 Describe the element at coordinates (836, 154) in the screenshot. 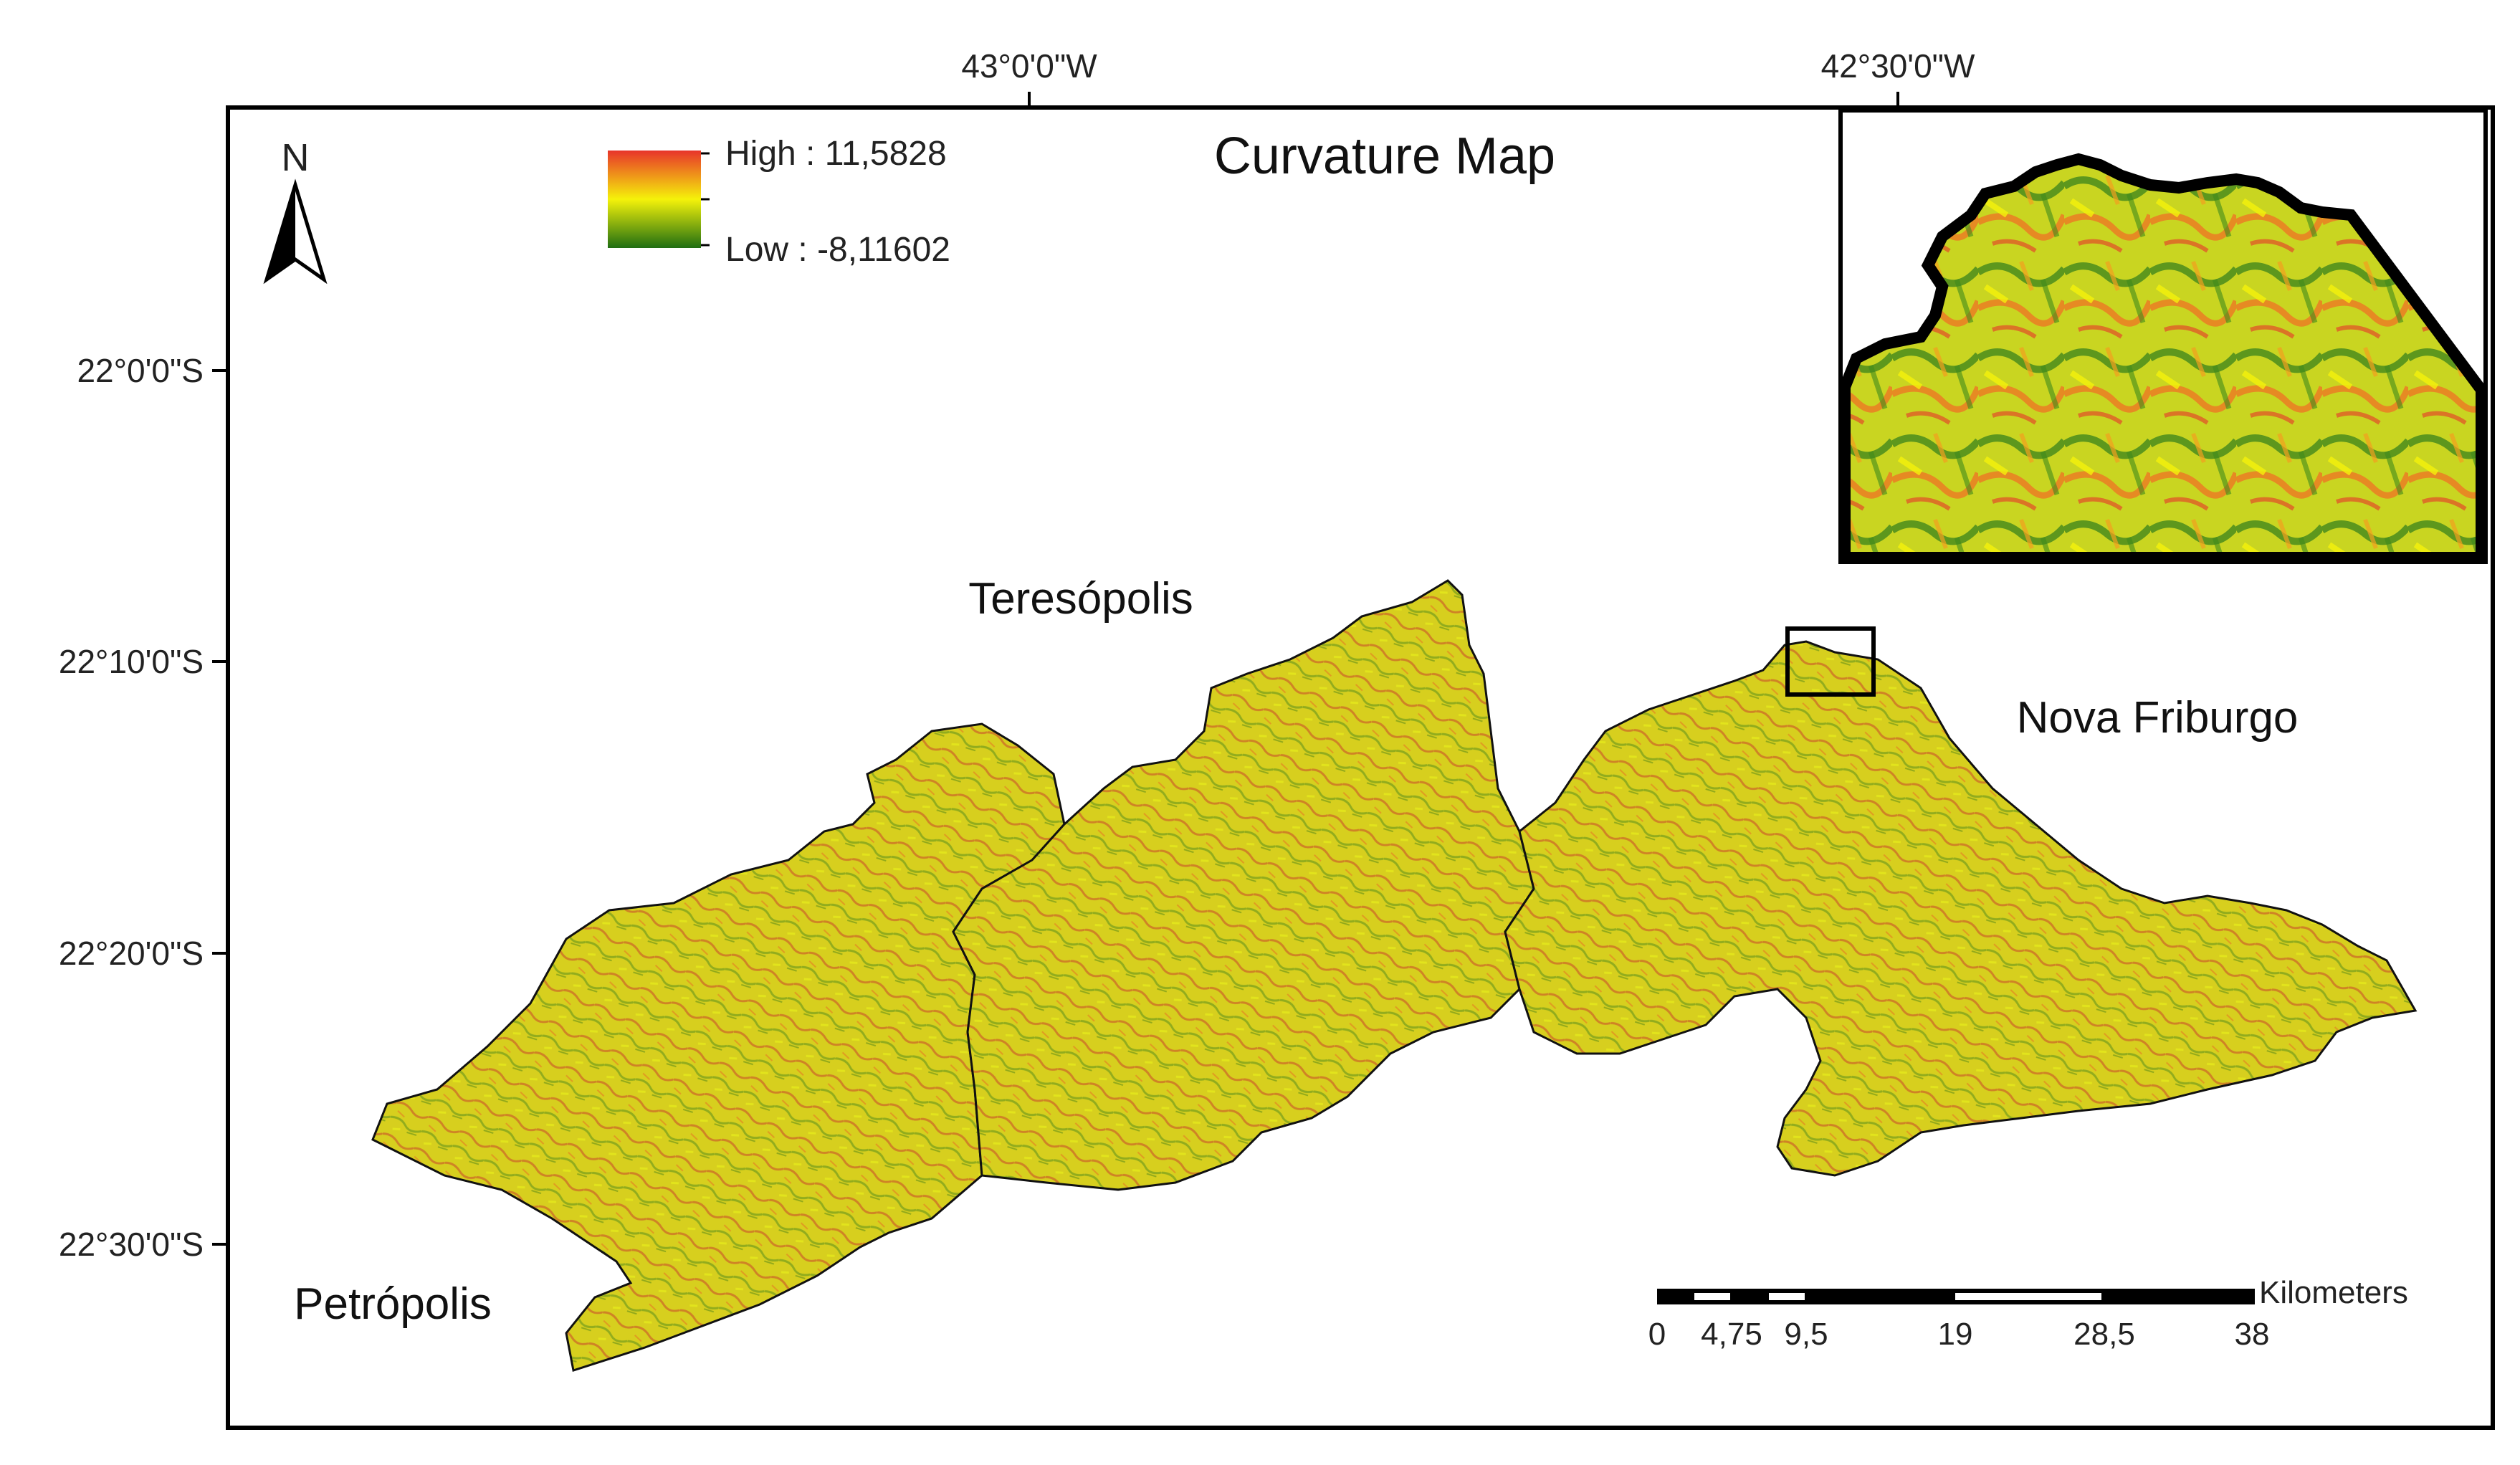

I see `legend-high-label: High : 11,5828` at that location.